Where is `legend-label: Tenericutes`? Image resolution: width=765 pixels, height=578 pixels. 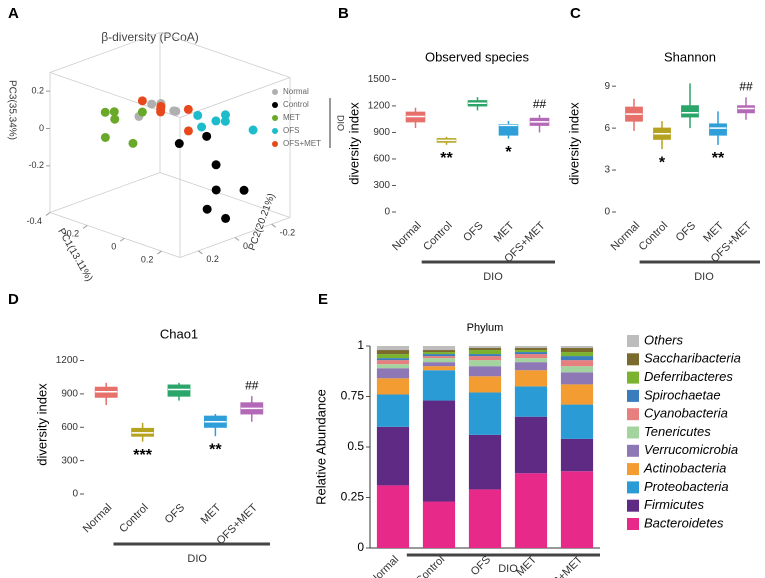
legend-label: Tenericutes is located at coordinates (677, 431).